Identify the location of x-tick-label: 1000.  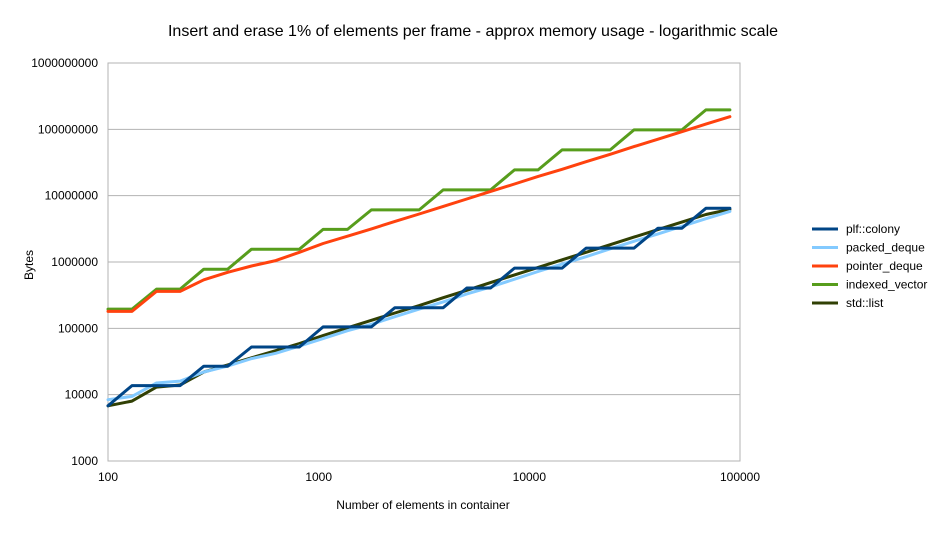
(318, 477).